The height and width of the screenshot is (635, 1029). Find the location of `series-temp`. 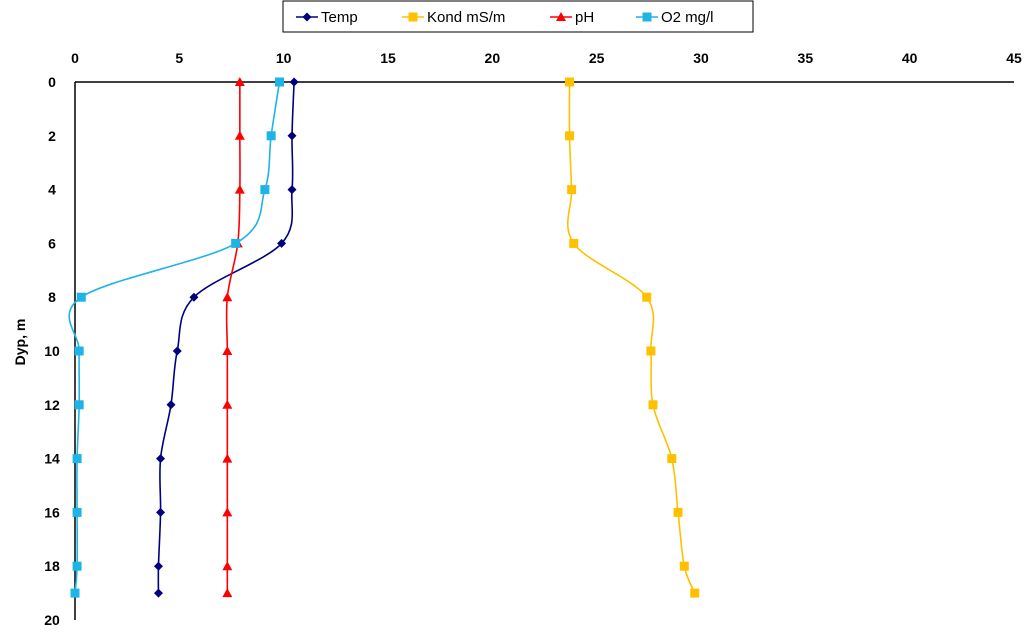

series-temp is located at coordinates (226, 337).